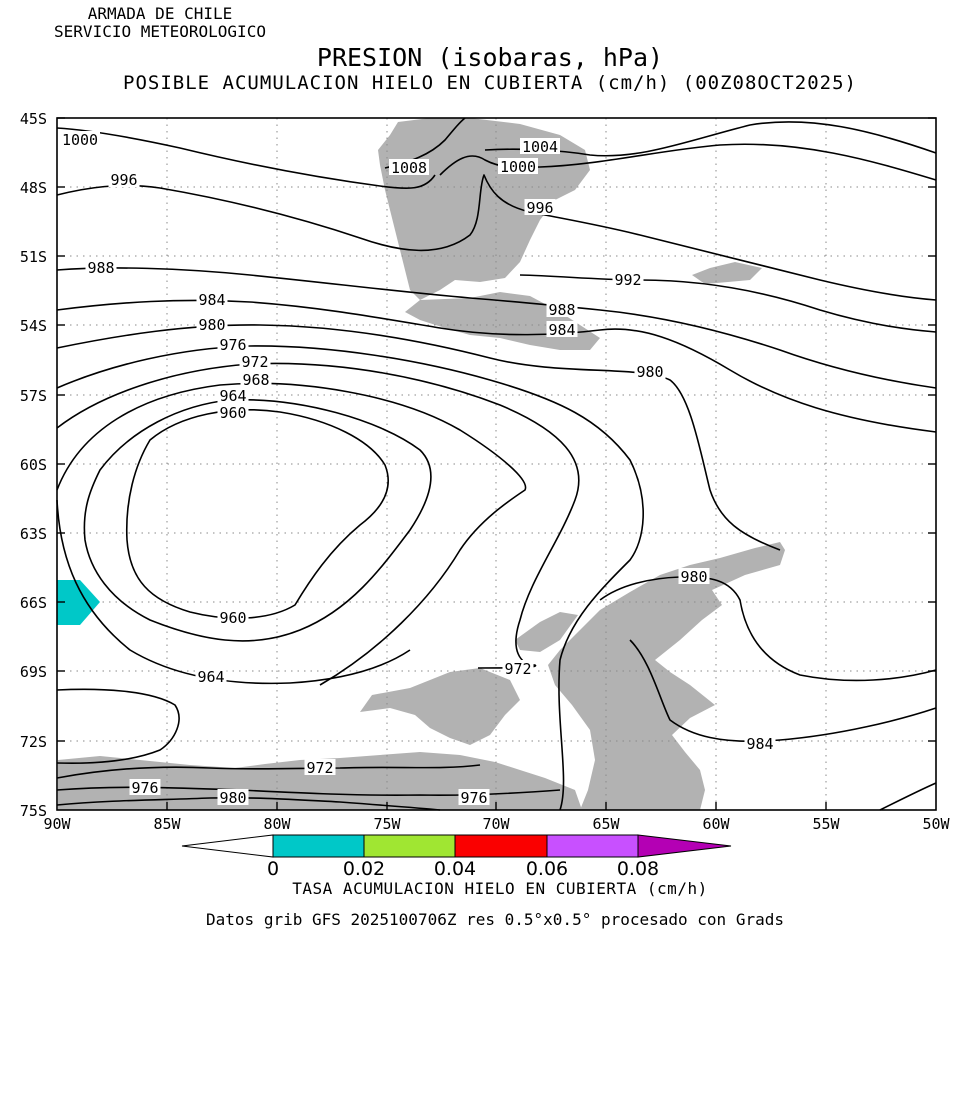  What do you see at coordinates (33, 465) in the screenshot?
I see `lat-label: 60S` at bounding box center [33, 465].